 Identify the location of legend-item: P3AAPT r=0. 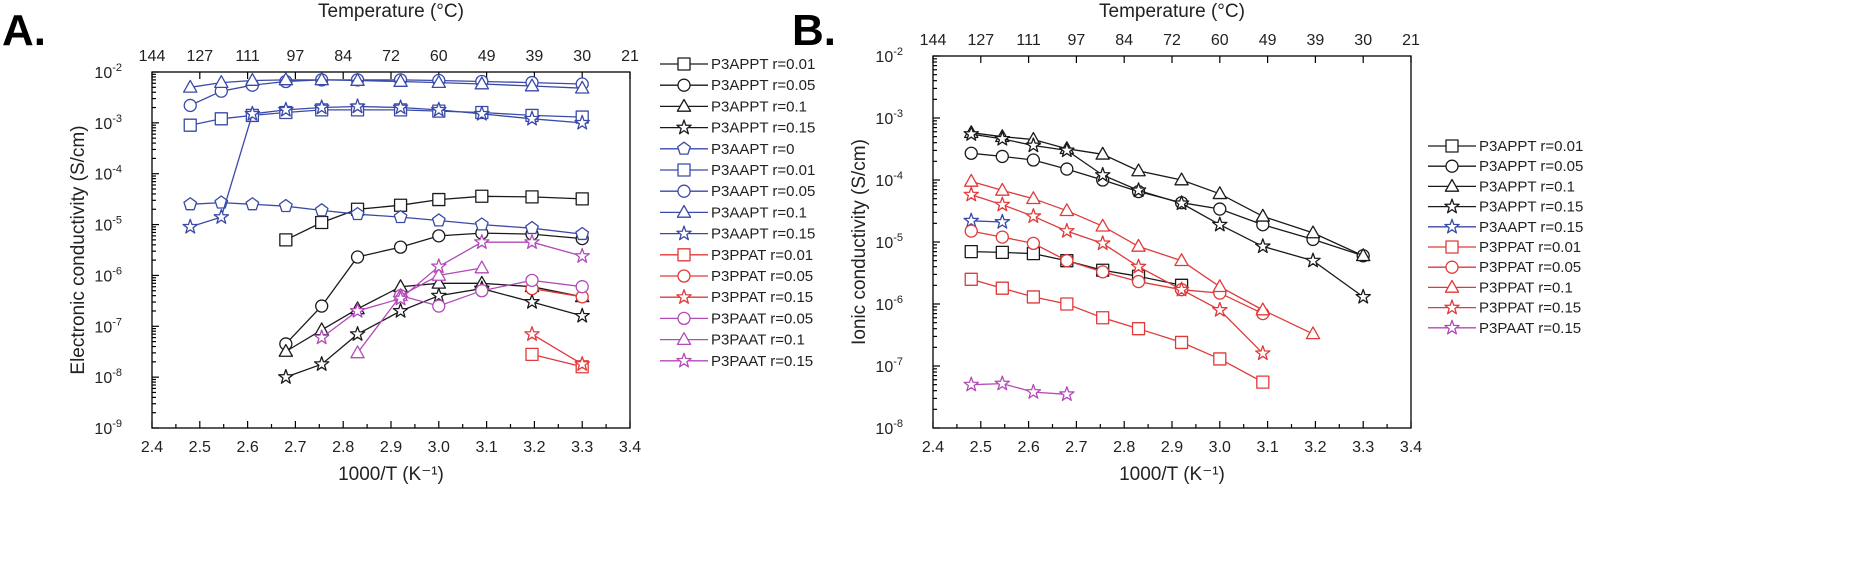
(727, 149).